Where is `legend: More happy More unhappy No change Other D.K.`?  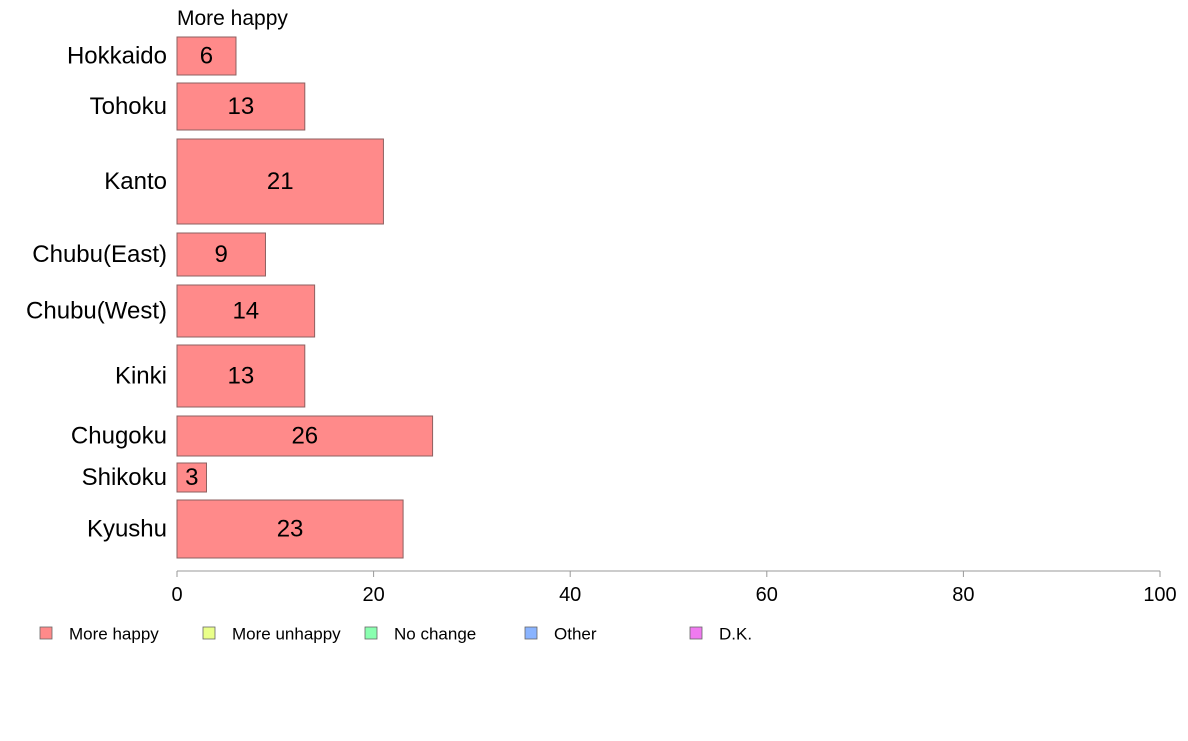
legend: More happy More unhappy No change Other D.K. is located at coordinates (395, 634).